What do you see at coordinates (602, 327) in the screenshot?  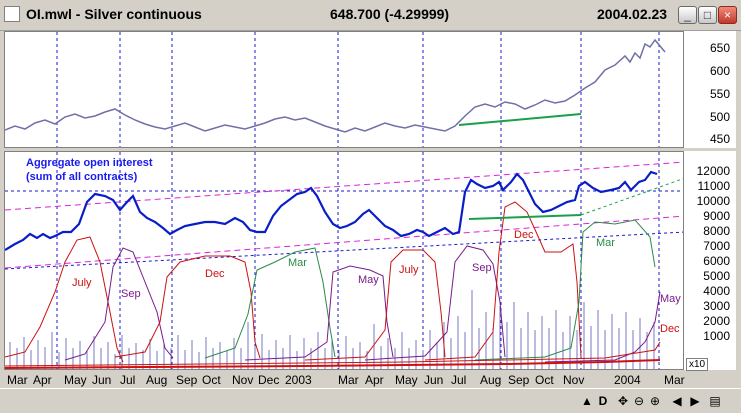 I see `may-right-contract-curve` at bounding box center [602, 327].